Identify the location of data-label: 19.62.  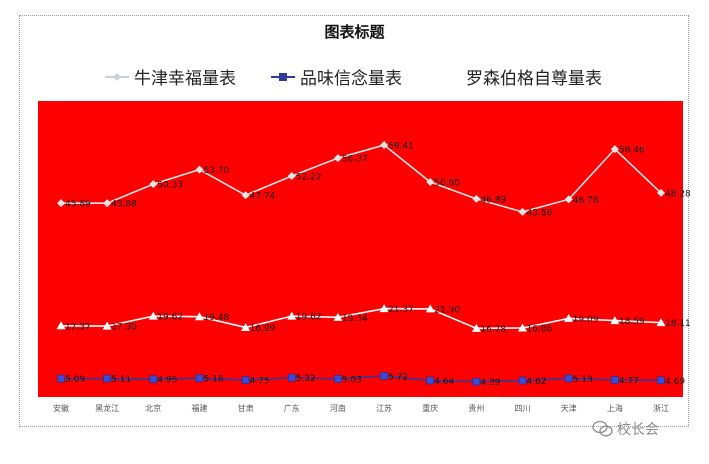
(309, 318).